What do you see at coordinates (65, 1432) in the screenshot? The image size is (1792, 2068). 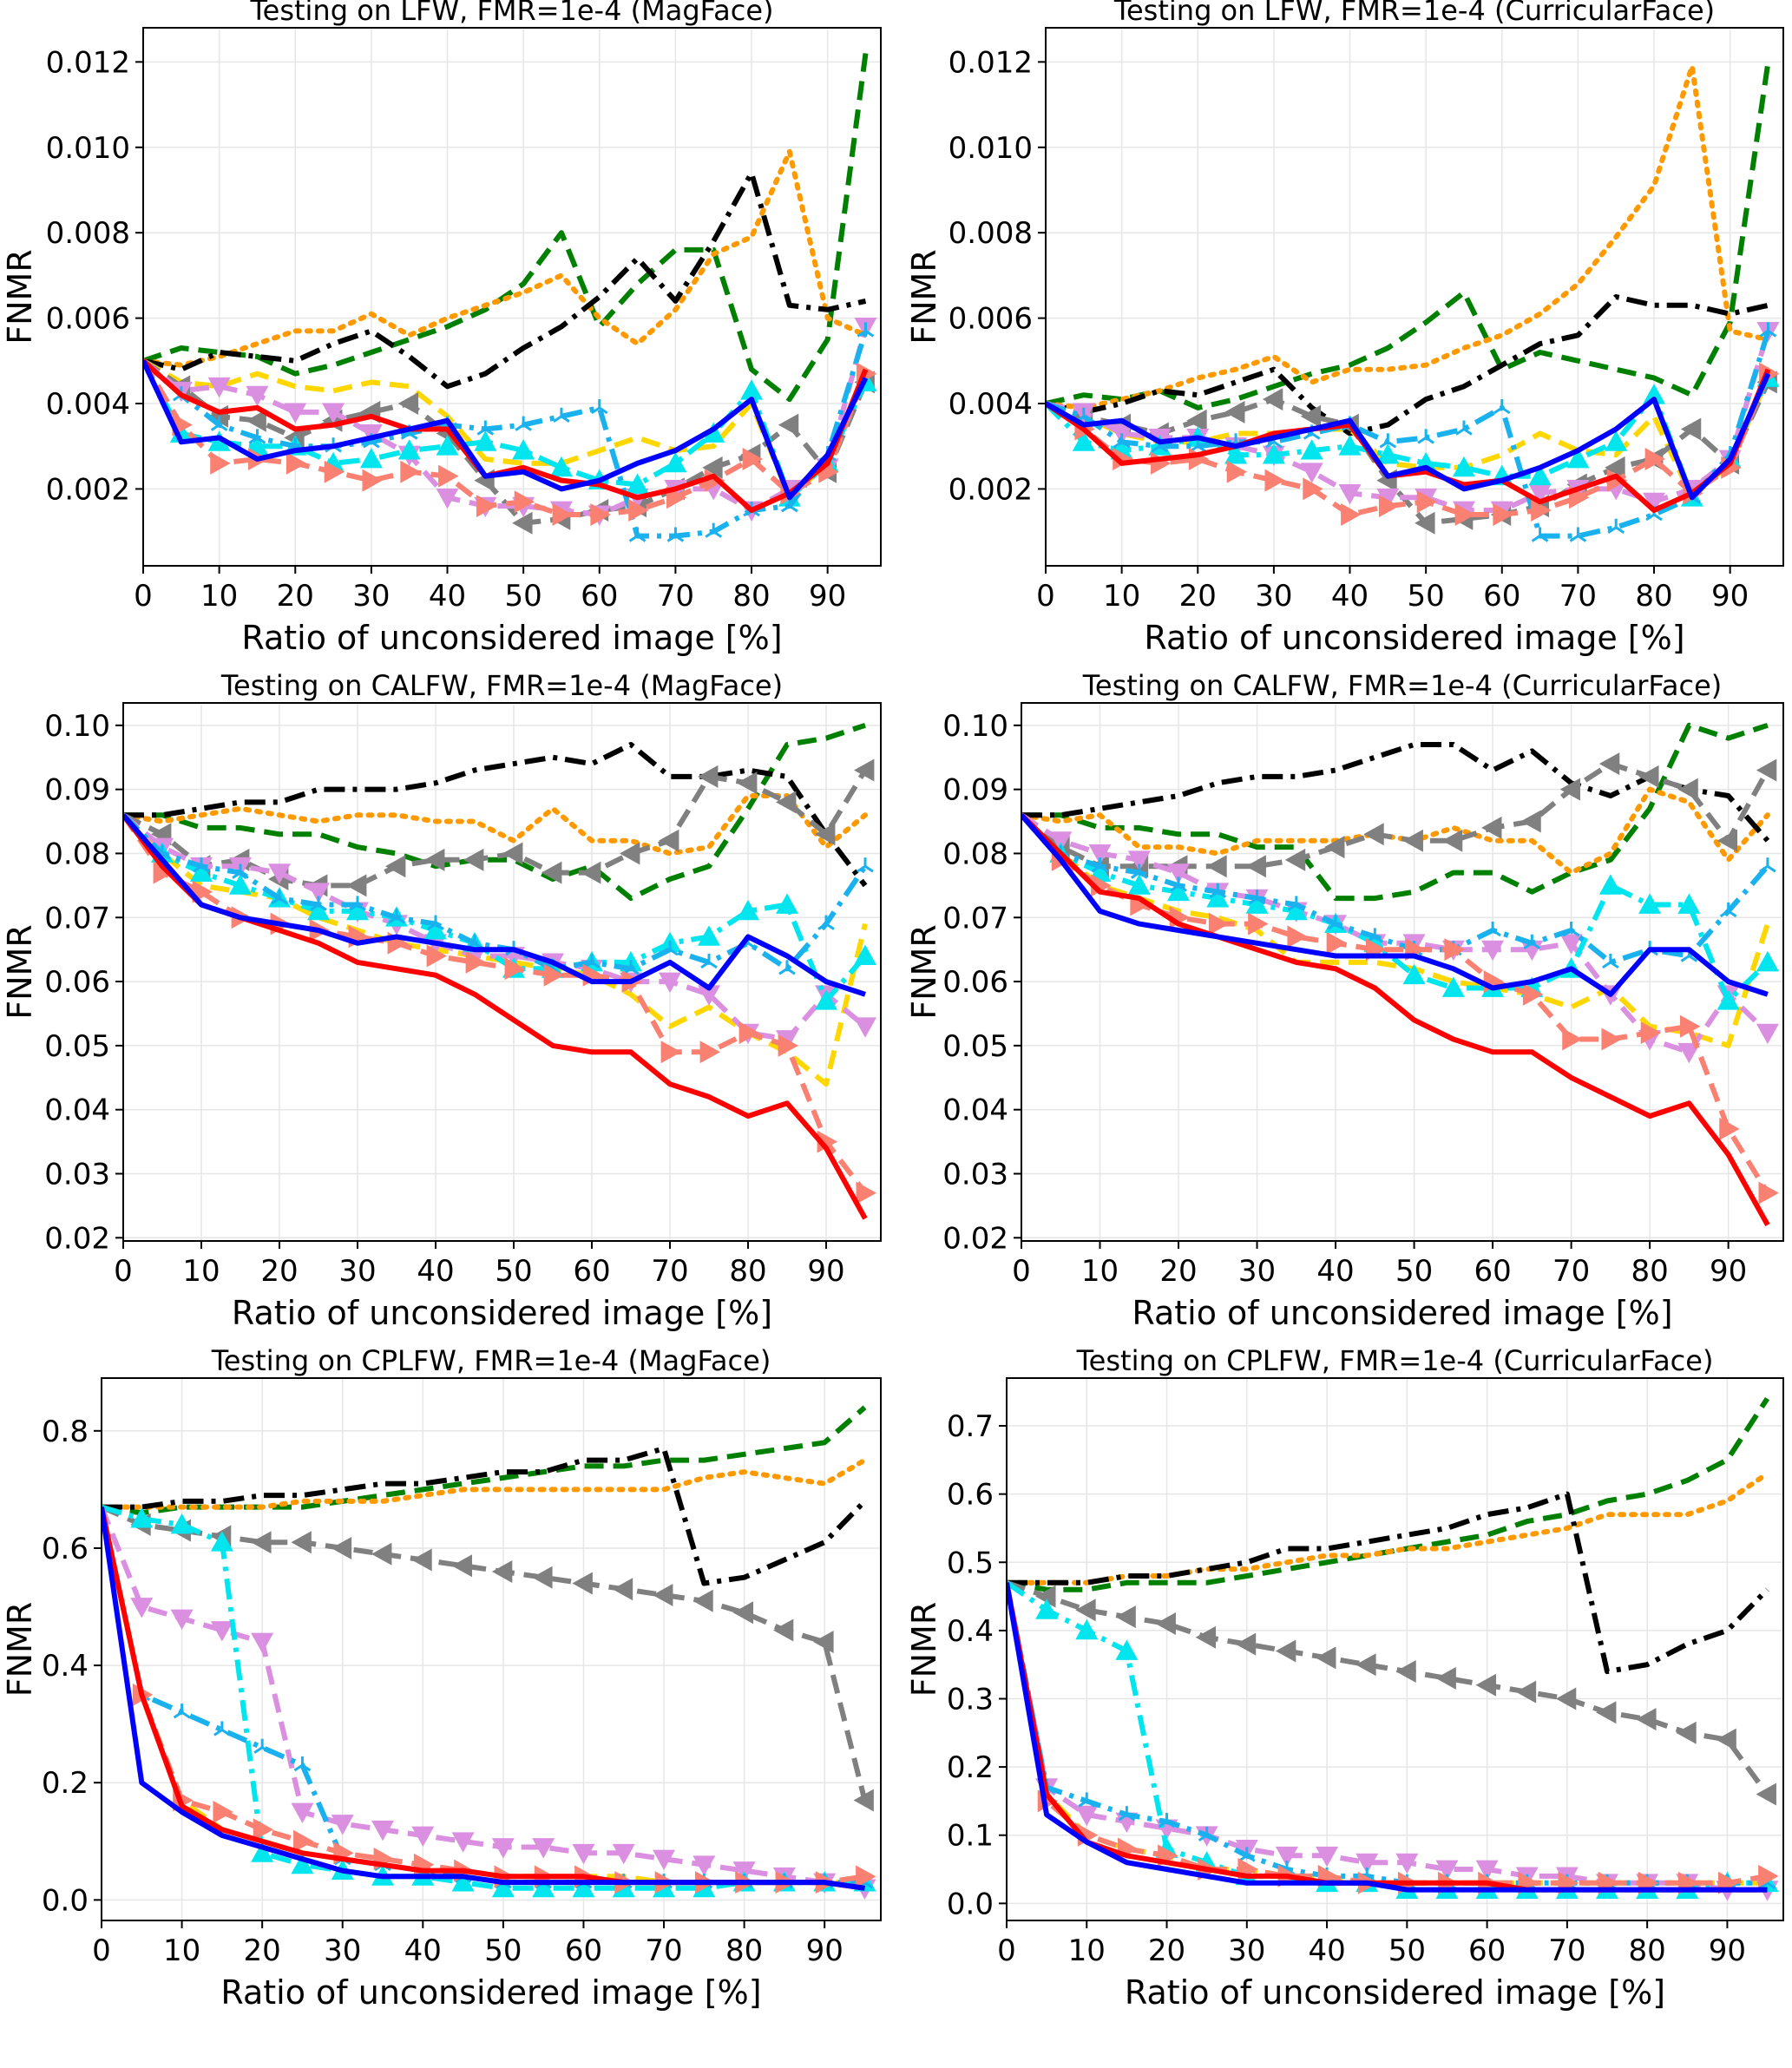 I see `y-tick-label: 0.8` at bounding box center [65, 1432].